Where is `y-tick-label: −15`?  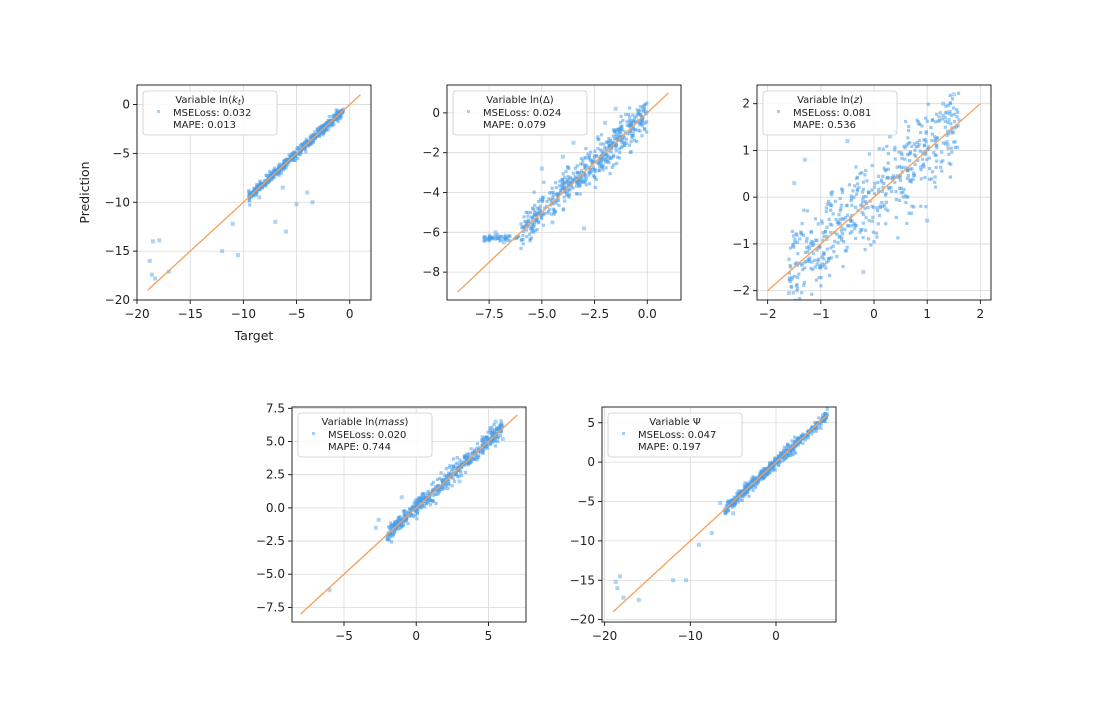
y-tick-label: −15 is located at coordinates (582, 580).